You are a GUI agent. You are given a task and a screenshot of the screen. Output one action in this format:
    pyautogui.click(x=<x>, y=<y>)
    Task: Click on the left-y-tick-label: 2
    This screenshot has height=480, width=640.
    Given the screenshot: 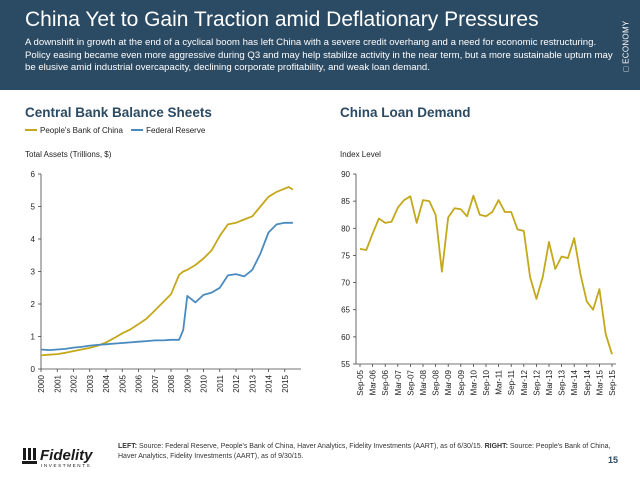 What is the action you would take?
    pyautogui.click(x=33, y=304)
    